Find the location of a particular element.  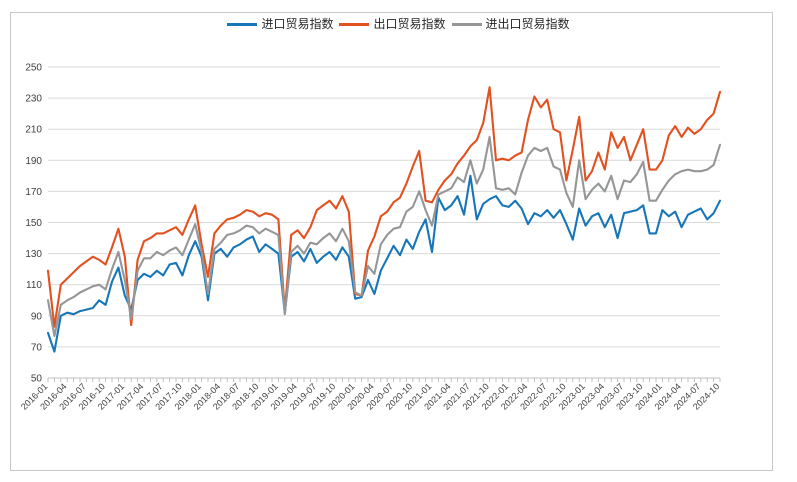

y-axis-label-230: 230 is located at coordinates (33, 99).